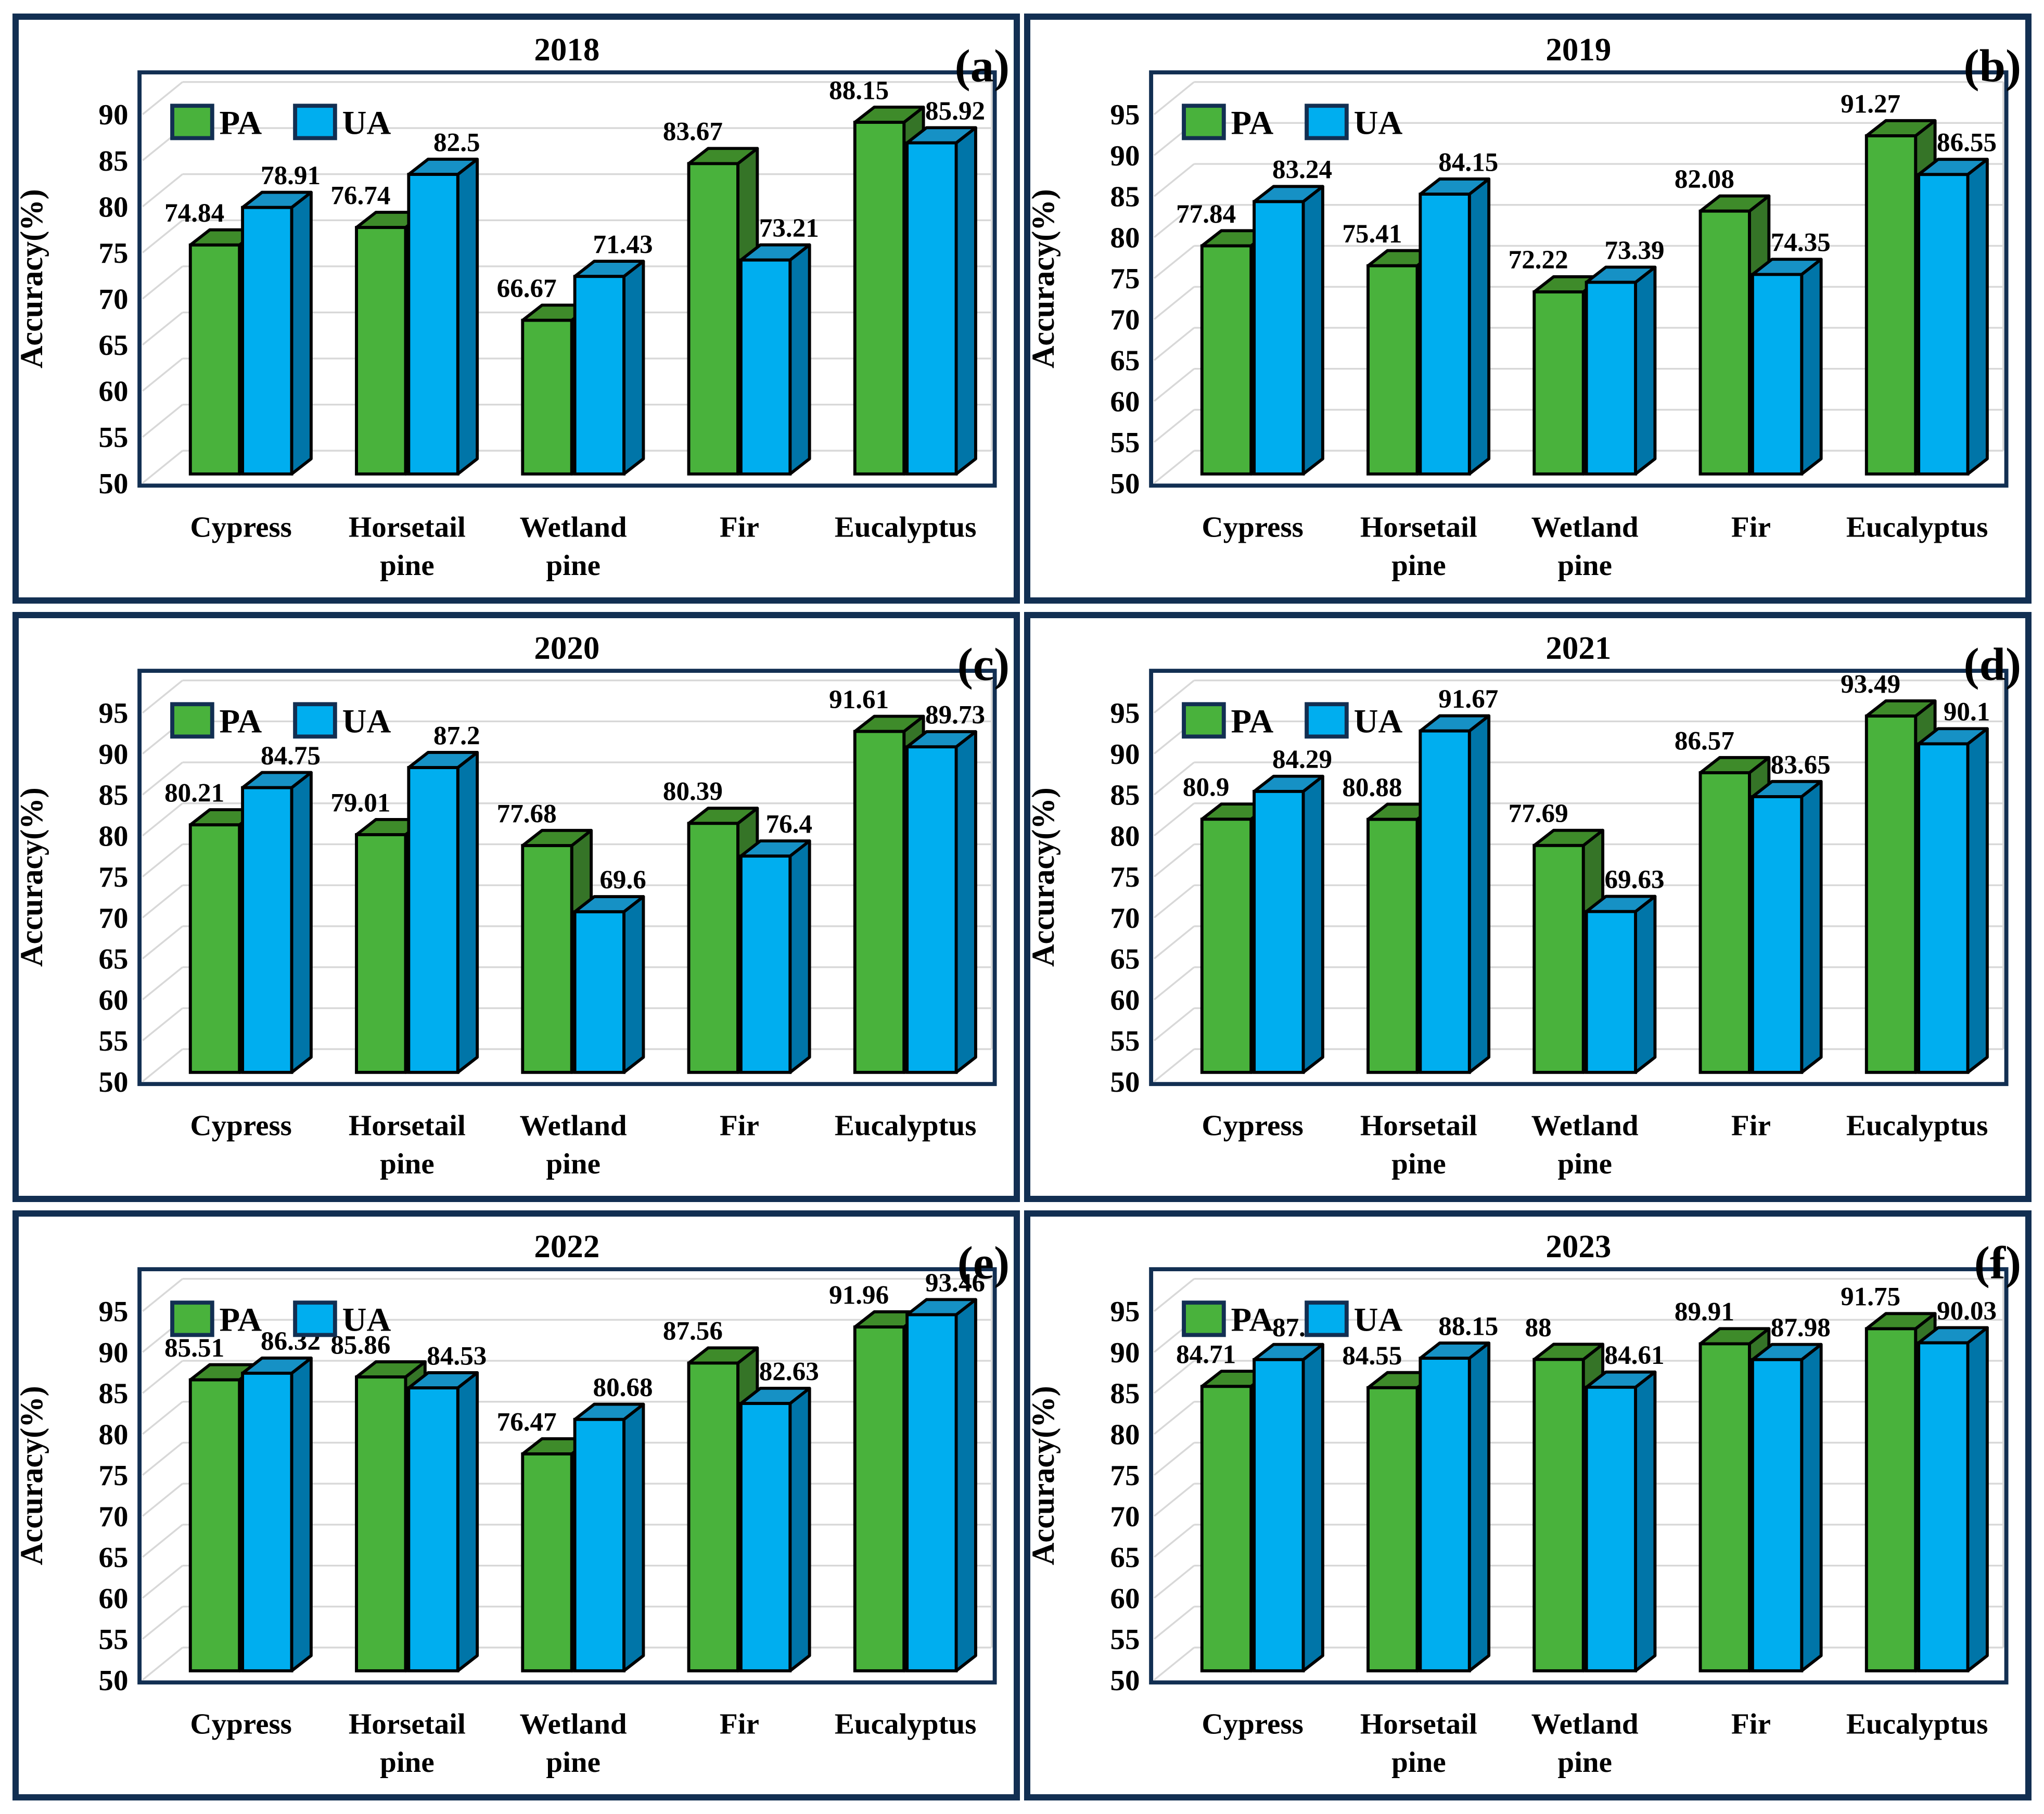 Image resolution: width=2044 pixels, height=1814 pixels. I want to click on value-label-pa: 85.86, so click(360, 1345).